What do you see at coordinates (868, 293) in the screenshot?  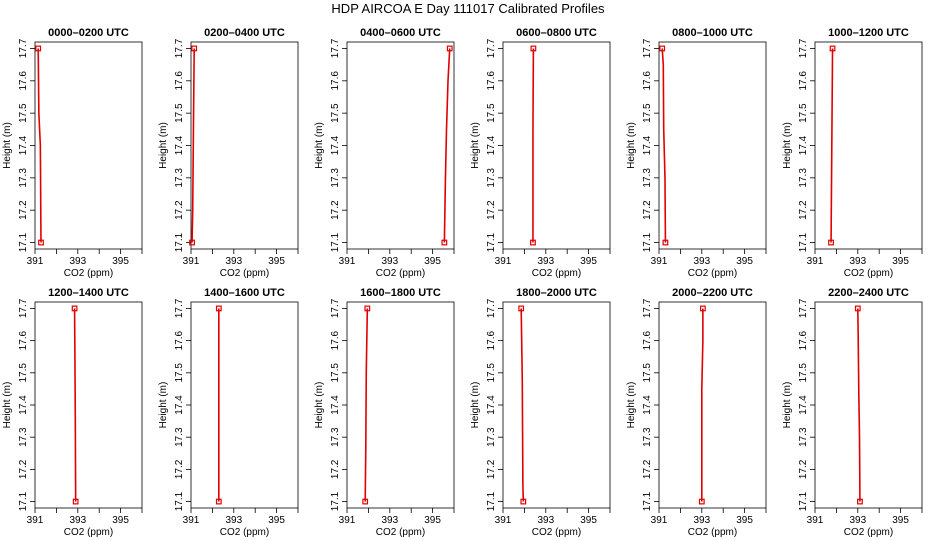 I see `panel-title: 2200–2400 UTC` at bounding box center [868, 293].